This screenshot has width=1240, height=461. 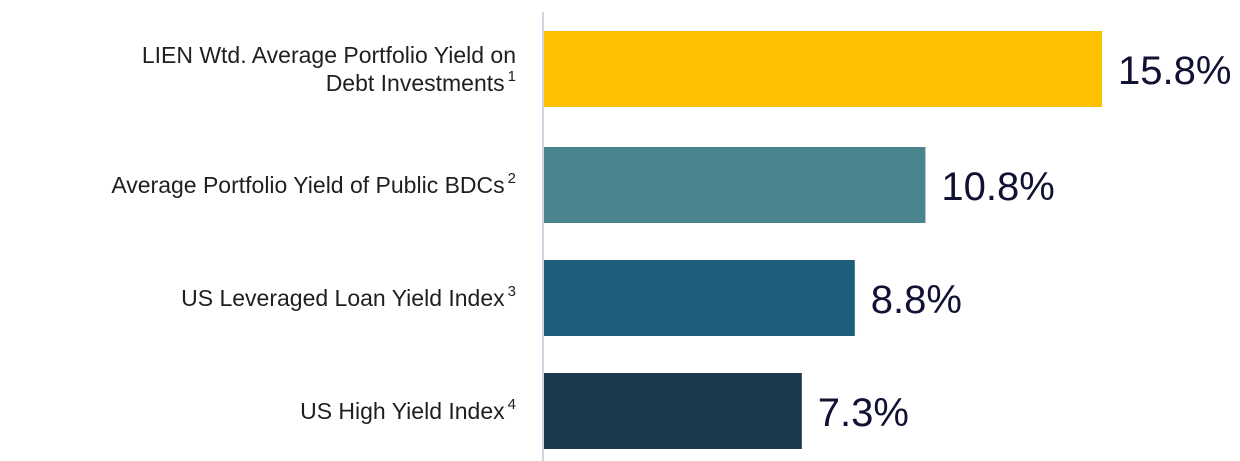 What do you see at coordinates (421, 82) in the screenshot?
I see `category-label-1-line-2: Debt Investments 1` at bounding box center [421, 82].